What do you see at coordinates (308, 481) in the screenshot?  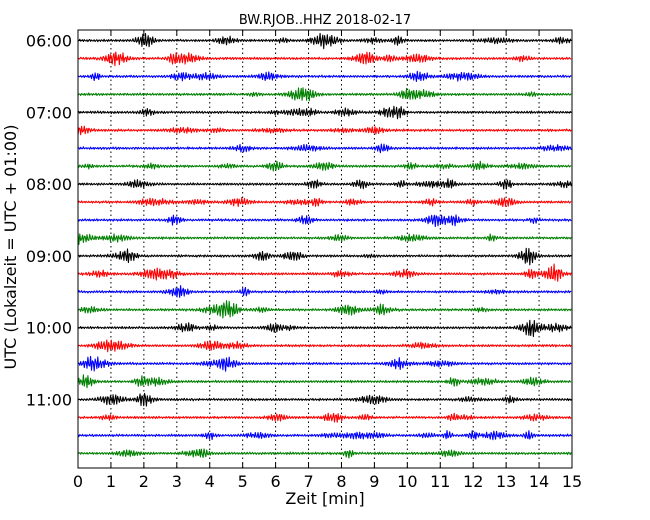 I see `x-tick-label: 7` at bounding box center [308, 481].